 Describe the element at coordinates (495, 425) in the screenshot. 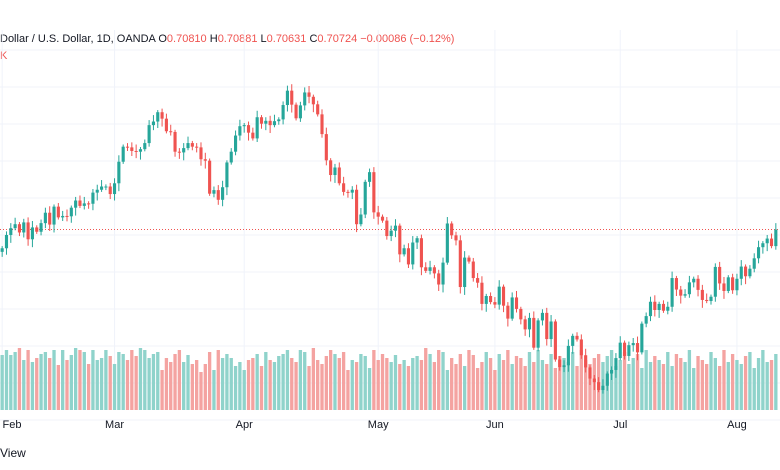

I see `x-tick-label: Jun` at that location.